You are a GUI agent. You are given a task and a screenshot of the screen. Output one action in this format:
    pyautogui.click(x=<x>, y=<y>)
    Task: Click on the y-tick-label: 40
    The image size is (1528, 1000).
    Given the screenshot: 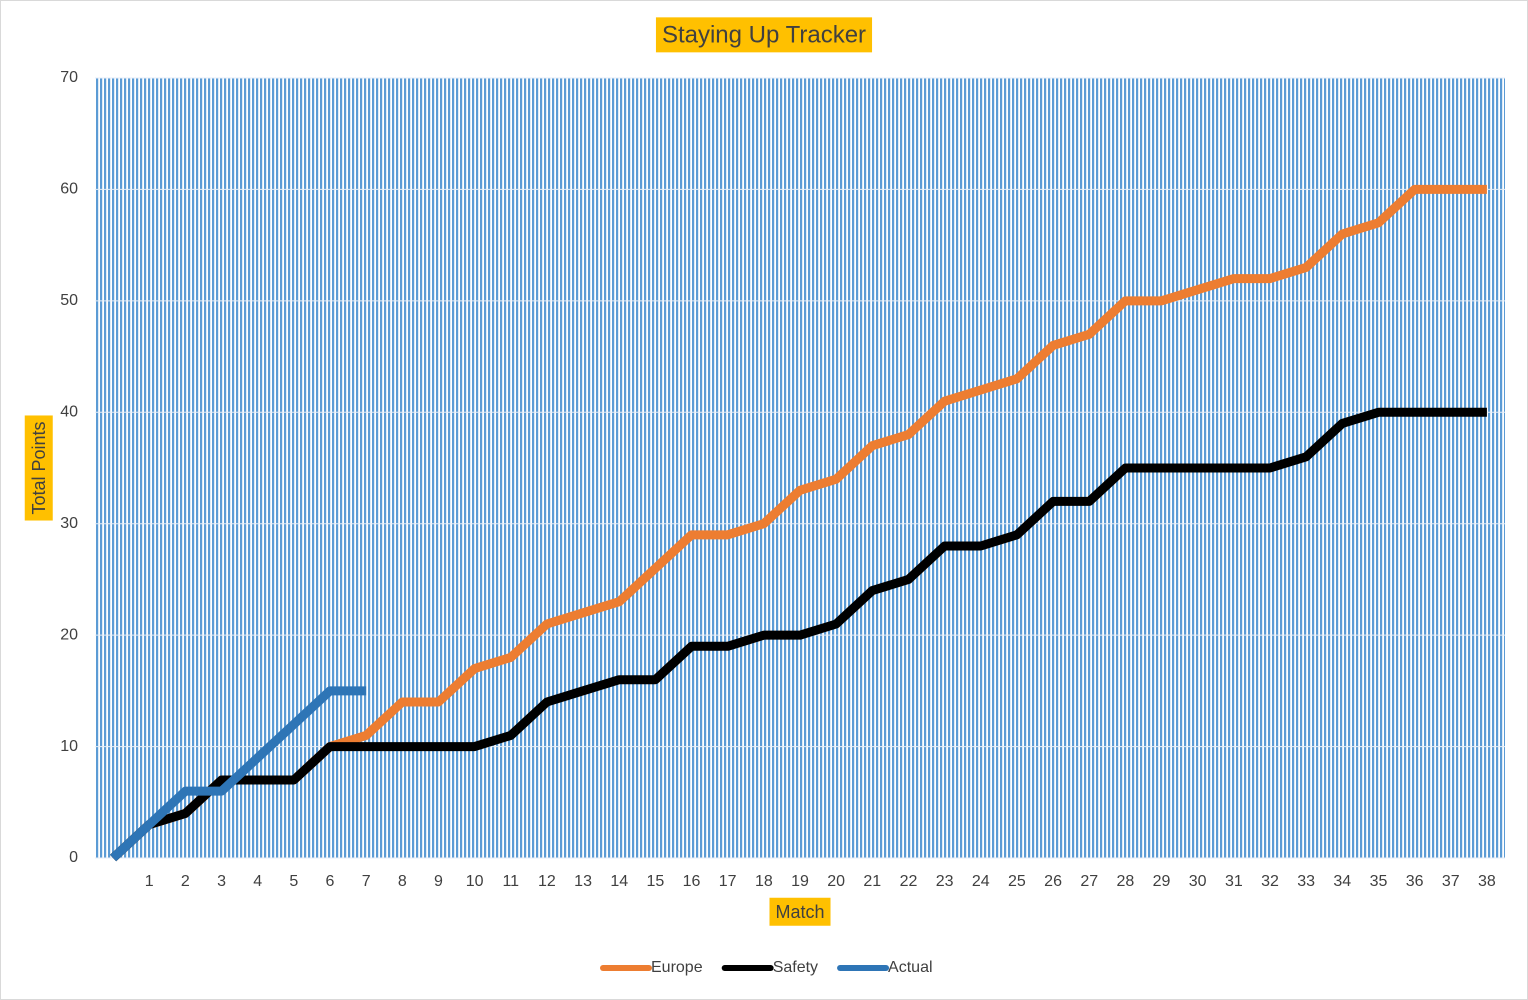 What is the action you would take?
    pyautogui.click(x=69, y=412)
    